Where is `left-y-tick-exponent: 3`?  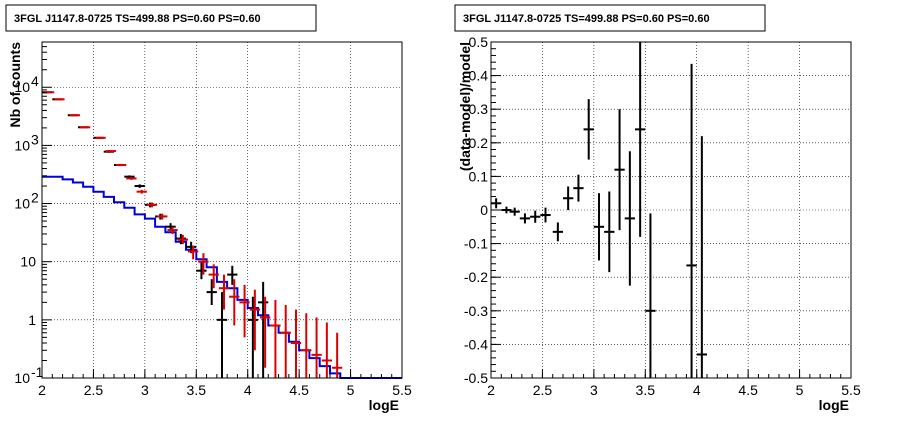 left-y-tick-exponent: 3 is located at coordinates (35, 139).